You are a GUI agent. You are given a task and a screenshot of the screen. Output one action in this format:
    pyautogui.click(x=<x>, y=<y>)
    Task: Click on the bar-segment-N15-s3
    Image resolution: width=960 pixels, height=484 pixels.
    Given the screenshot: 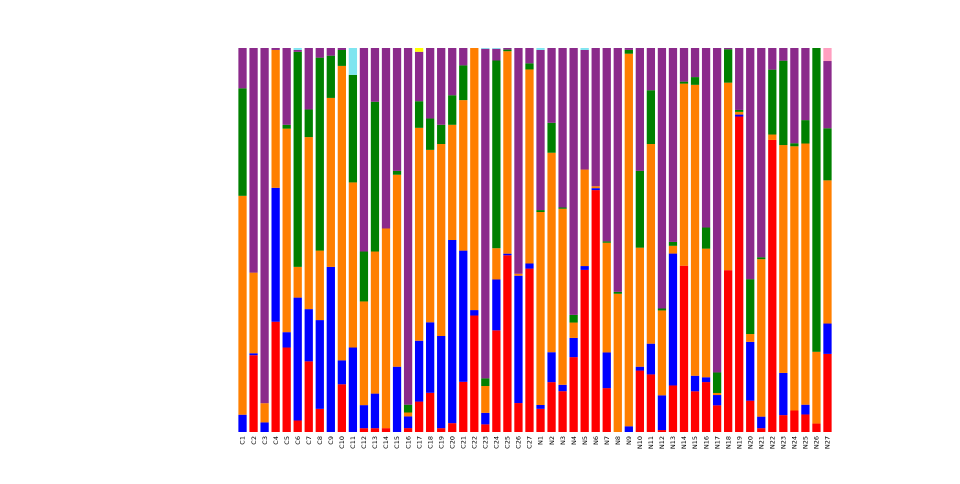 What is the action you would take?
    pyautogui.click(x=695, y=81)
    